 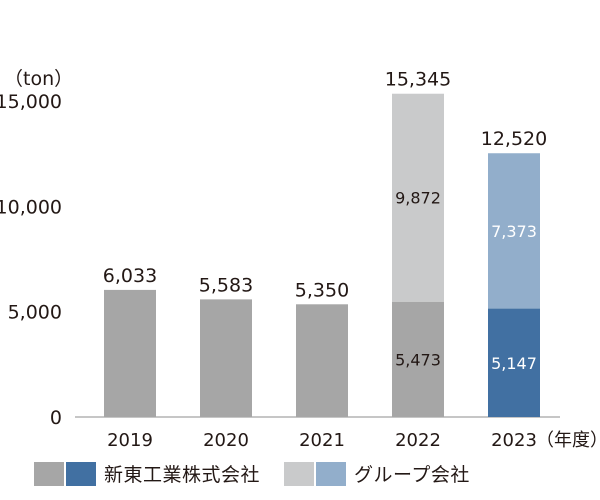 What do you see at coordinates (31, 102) in the screenshot?
I see `y-tick-label: 15,000` at bounding box center [31, 102].